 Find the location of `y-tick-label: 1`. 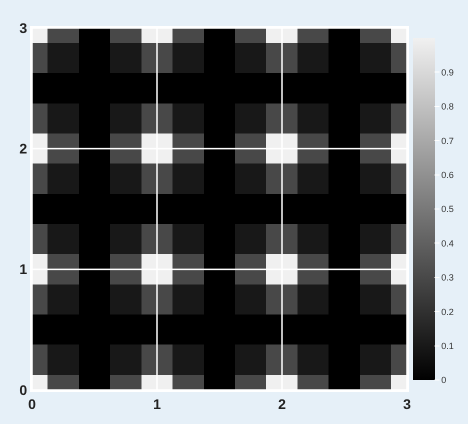

y-tick-label: 1 is located at coordinates (23, 269).